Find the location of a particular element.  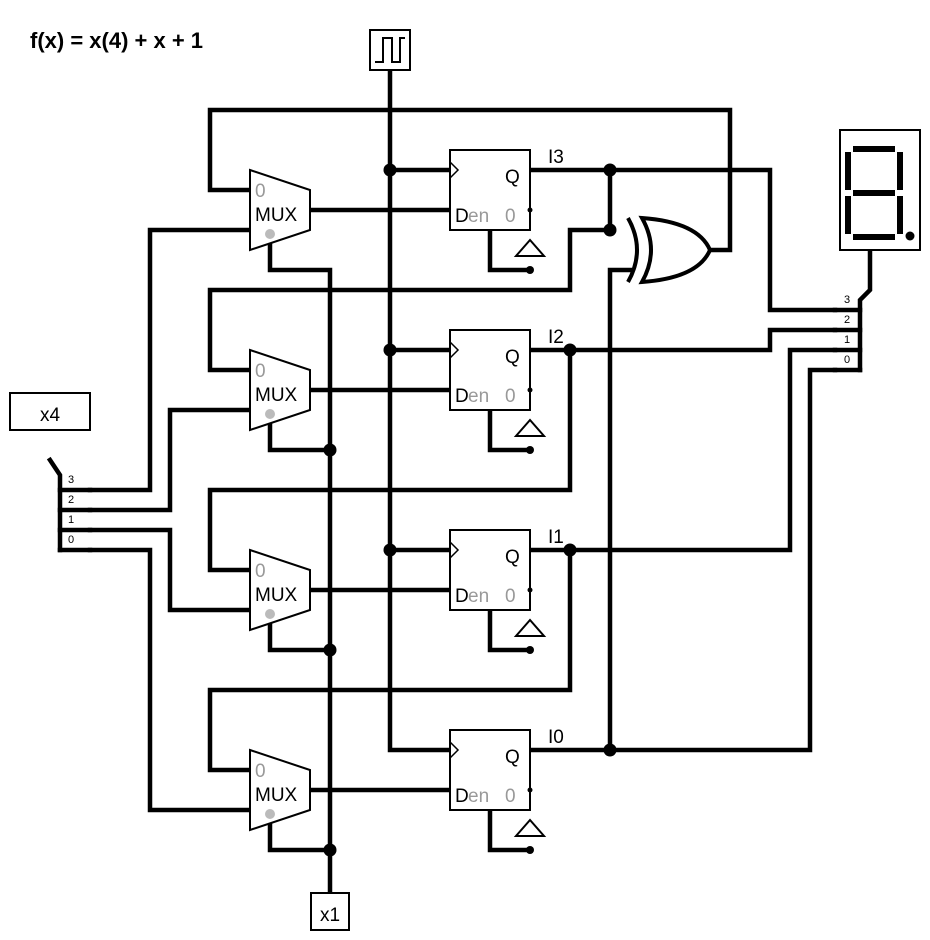

flipflop-i0: Q D en 0 I0 is located at coordinates (506, 782).